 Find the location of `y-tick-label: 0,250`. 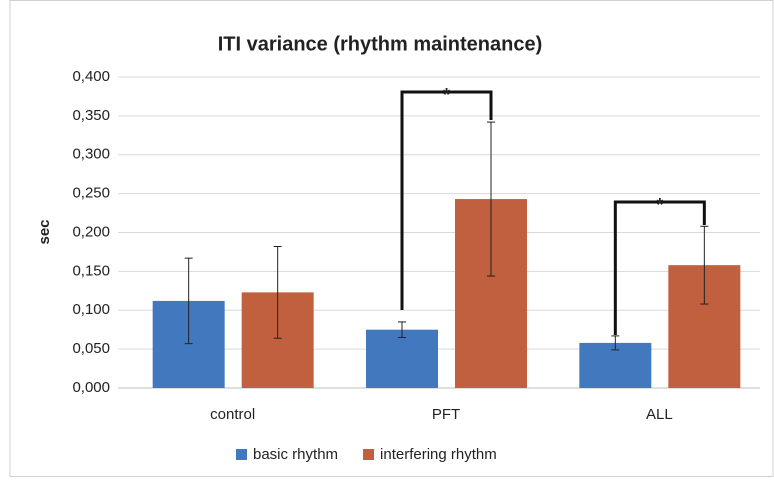

y-tick-label: 0,250 is located at coordinates (91, 193).